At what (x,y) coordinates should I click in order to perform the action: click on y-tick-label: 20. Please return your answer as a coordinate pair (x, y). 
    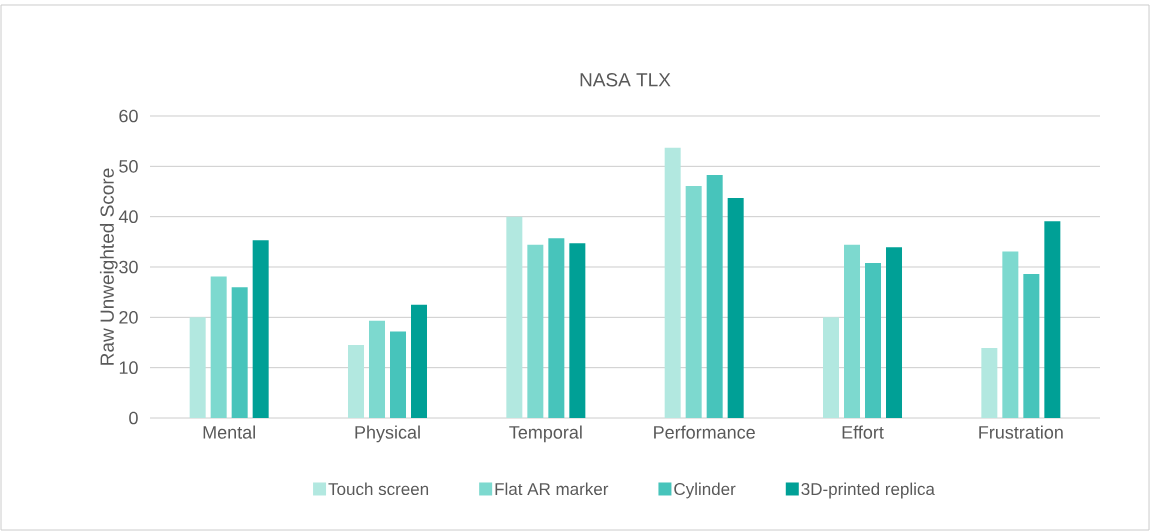
    Looking at the image, I should click on (128, 317).